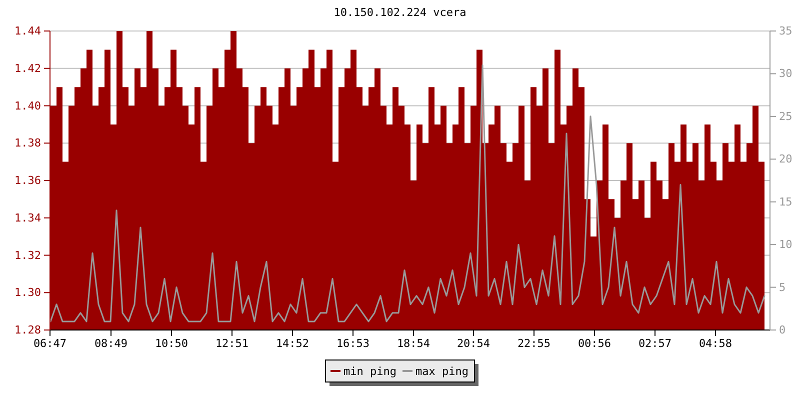 The image size is (800, 400). I want to click on y-tick-label: 1.38, so click(27, 143).